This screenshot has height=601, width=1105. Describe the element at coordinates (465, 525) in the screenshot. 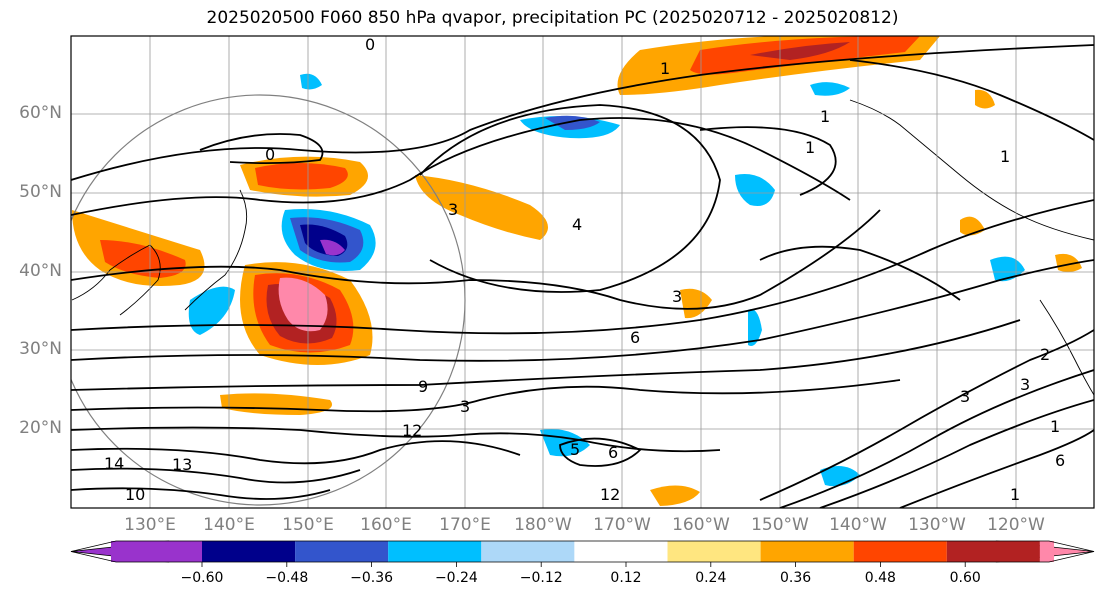

I see `lon-label-170e: 170°E` at that location.